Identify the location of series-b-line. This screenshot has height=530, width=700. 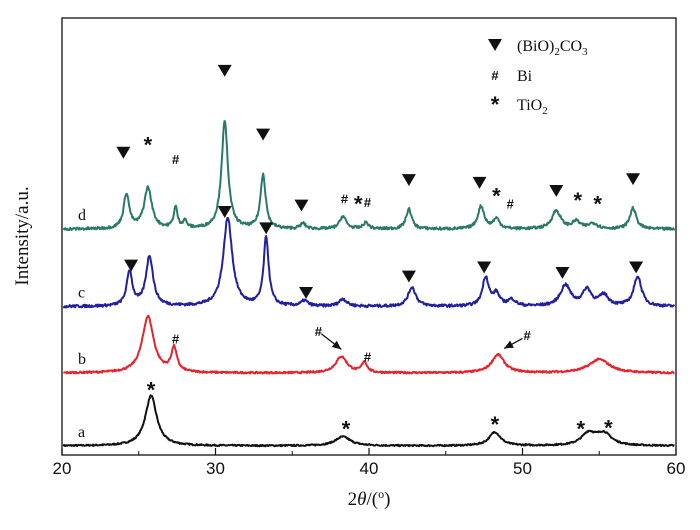
(368, 344).